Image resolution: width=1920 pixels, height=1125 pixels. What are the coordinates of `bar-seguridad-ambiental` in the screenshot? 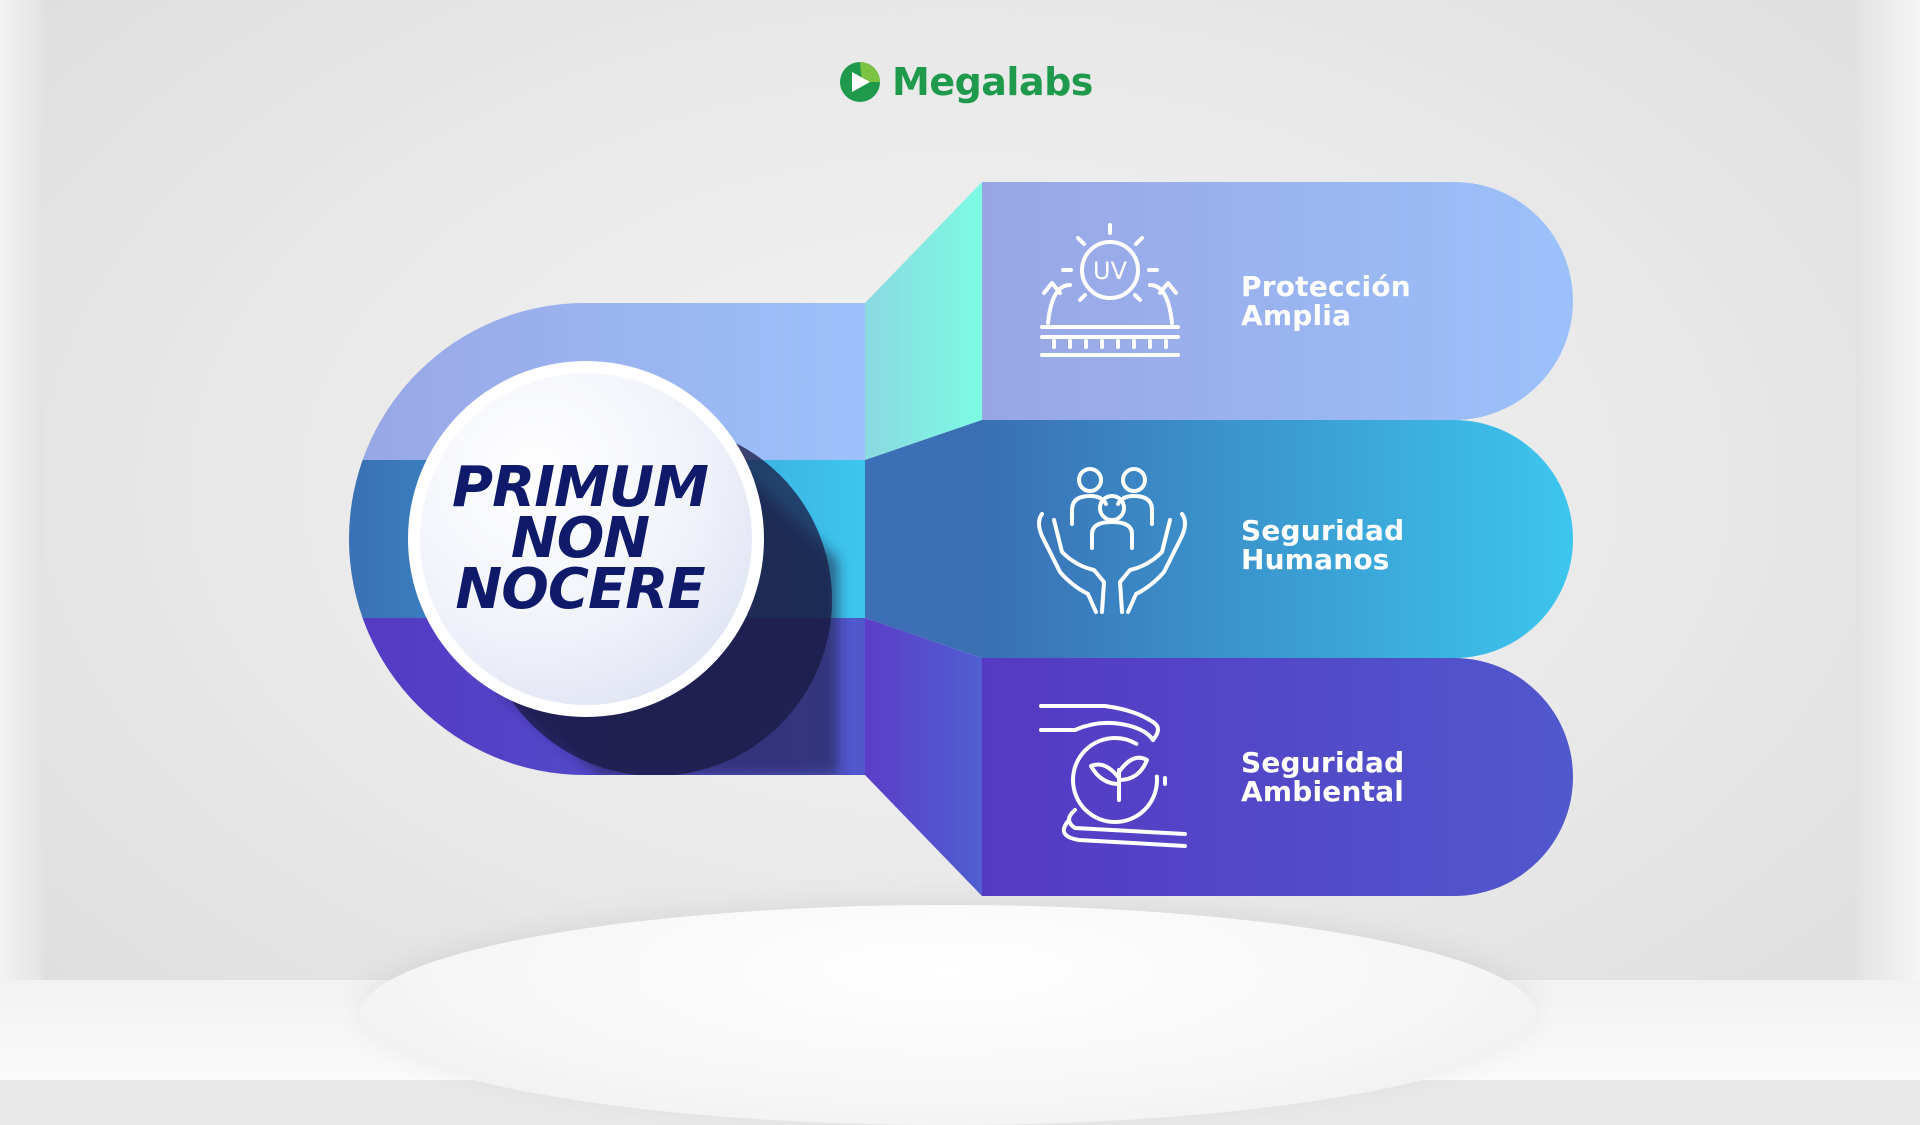 It's located at (1277, 777).